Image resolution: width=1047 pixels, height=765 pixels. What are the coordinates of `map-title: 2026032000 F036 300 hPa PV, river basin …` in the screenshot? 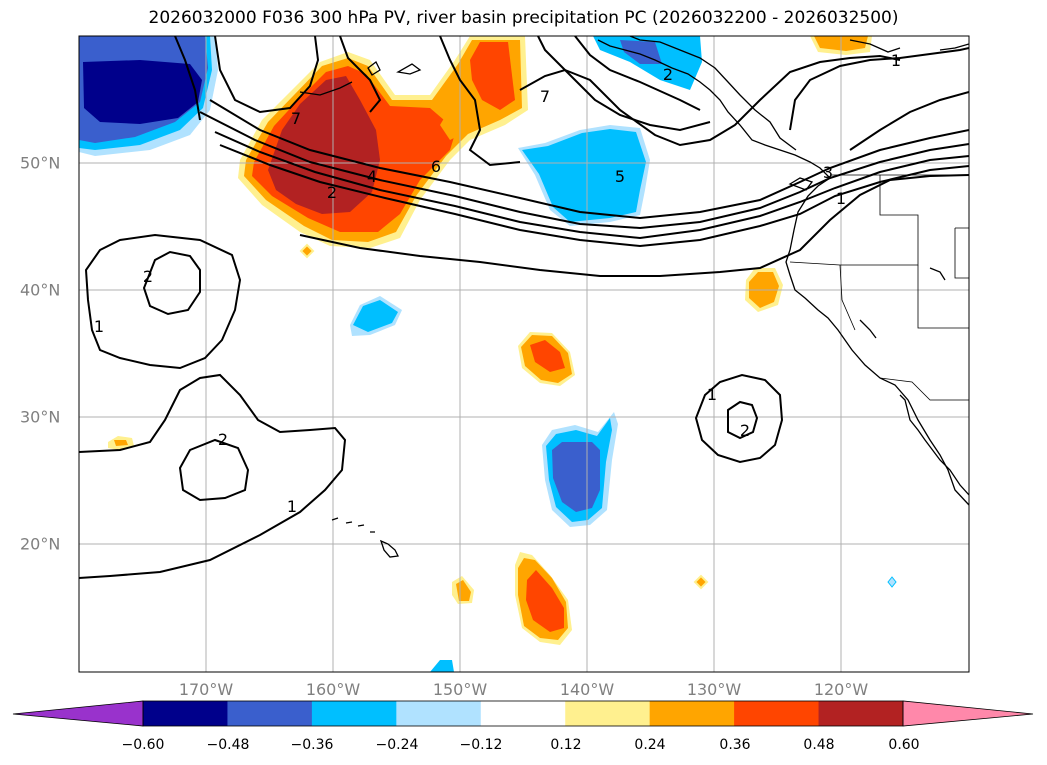 It's located at (523, 18).